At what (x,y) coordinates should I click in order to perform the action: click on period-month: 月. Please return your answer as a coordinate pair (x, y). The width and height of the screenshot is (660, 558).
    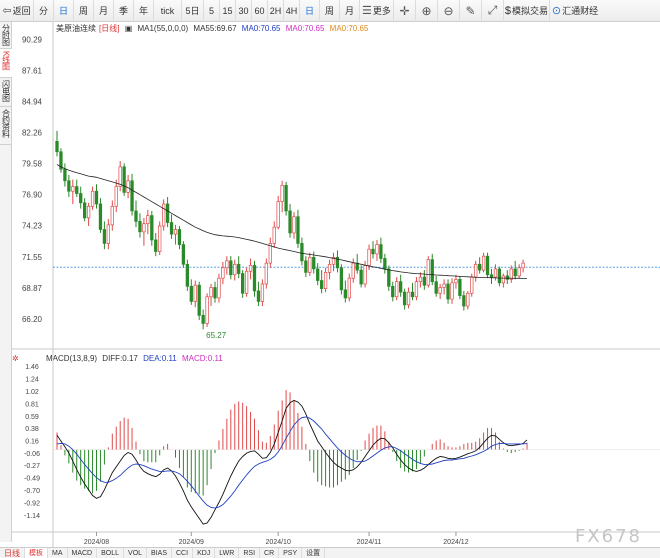
    Looking at the image, I should click on (104, 11).